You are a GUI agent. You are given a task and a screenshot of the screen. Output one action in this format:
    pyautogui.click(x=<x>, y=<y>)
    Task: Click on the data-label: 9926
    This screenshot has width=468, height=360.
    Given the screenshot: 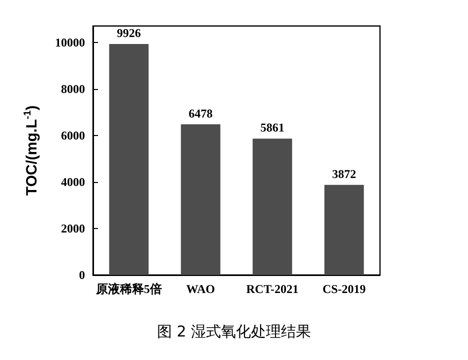 What is the action you would take?
    pyautogui.click(x=128, y=33)
    